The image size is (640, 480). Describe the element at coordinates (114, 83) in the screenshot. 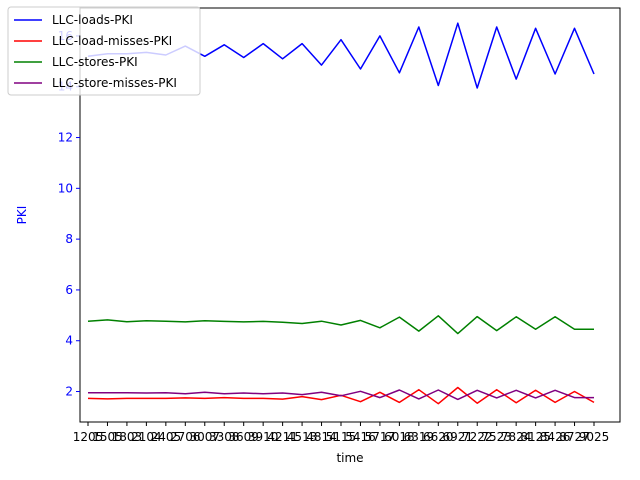

I see `legend-entry: LLC-store-misses-PKI` at that location.